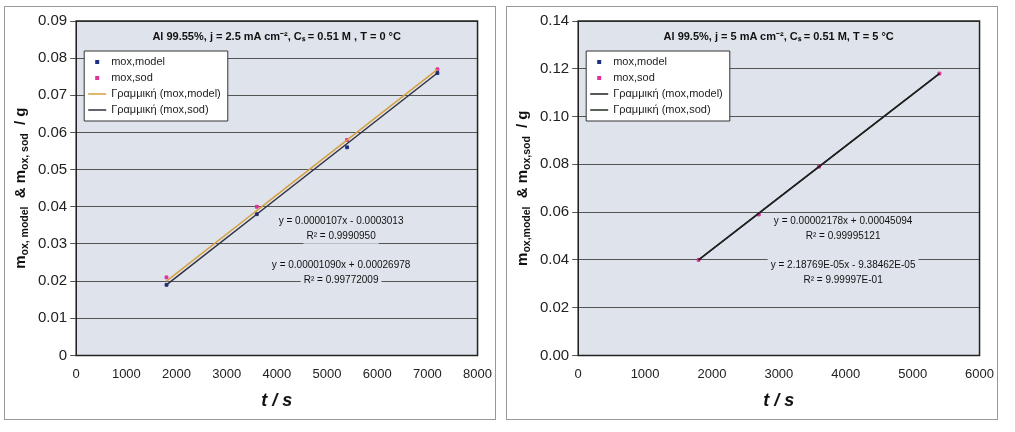 The width and height of the screenshot is (1015, 432). Describe the element at coordinates (554, 67) in the screenshot. I see `y-tick-label: 0.12` at that location.